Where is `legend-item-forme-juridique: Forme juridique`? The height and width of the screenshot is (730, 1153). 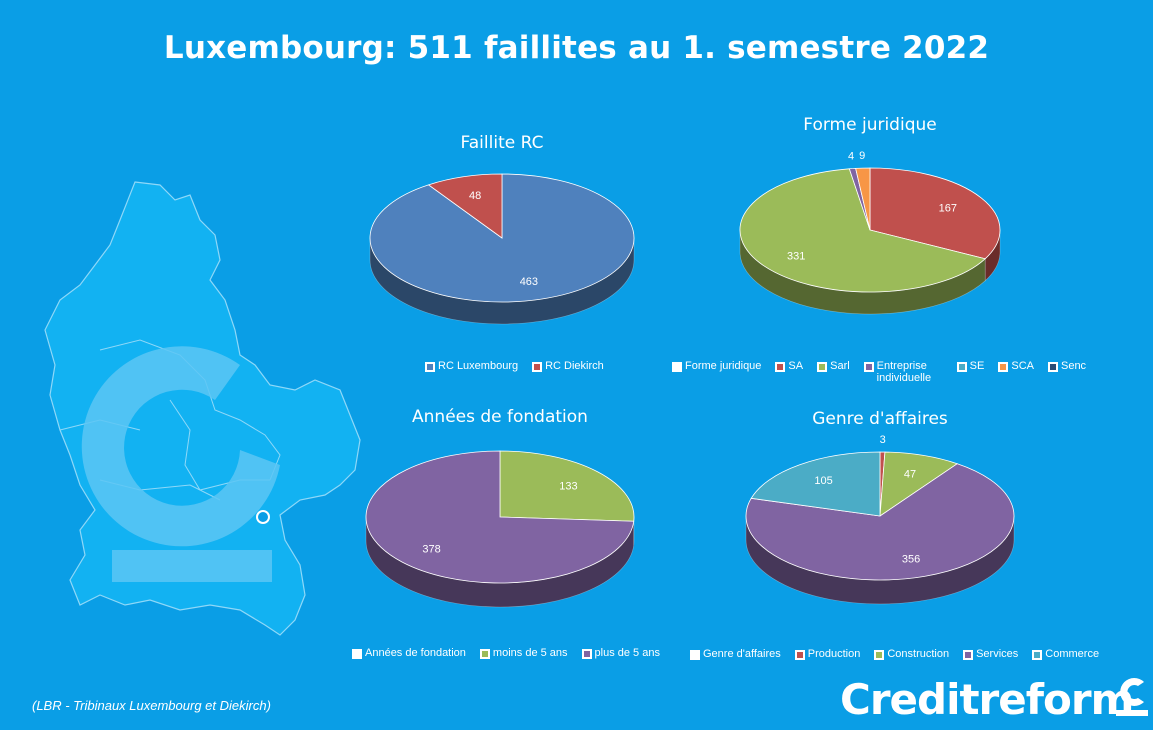
legend-item-forme-juridique: Forme juridique is located at coordinates (716, 372).